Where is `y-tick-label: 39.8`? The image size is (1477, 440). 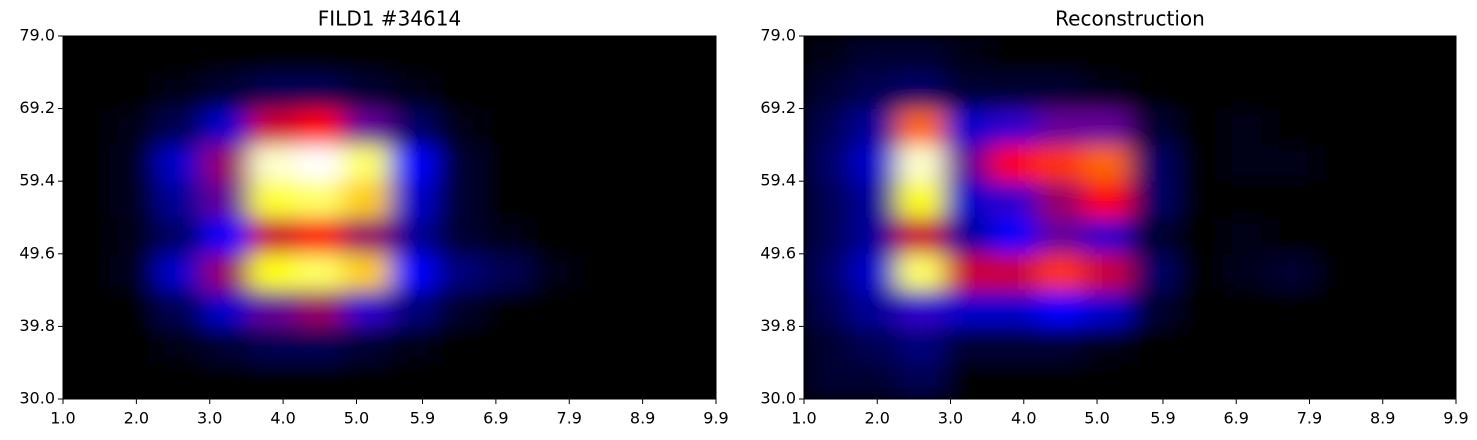 y-tick-label: 39.8 is located at coordinates (37, 325).